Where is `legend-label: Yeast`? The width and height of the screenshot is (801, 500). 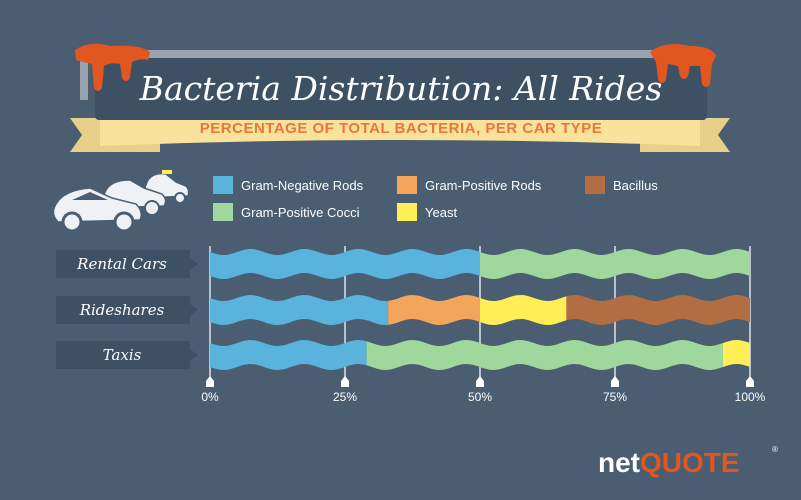
legend-label: Yeast is located at coordinates (441, 212).